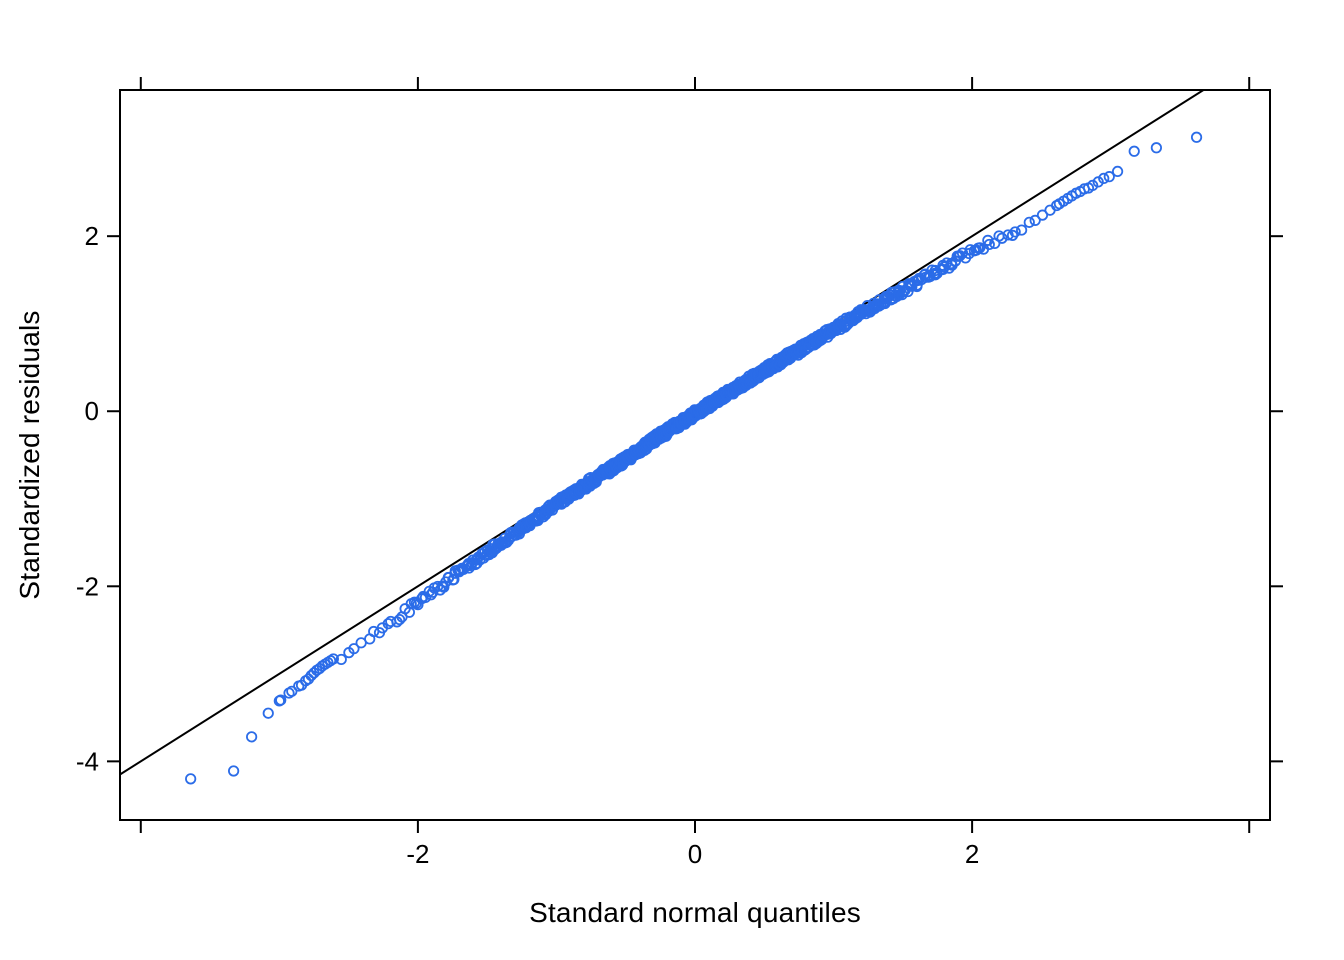  What do you see at coordinates (695, 912) in the screenshot?
I see `x-axis-title: Standard normal quantiles` at bounding box center [695, 912].